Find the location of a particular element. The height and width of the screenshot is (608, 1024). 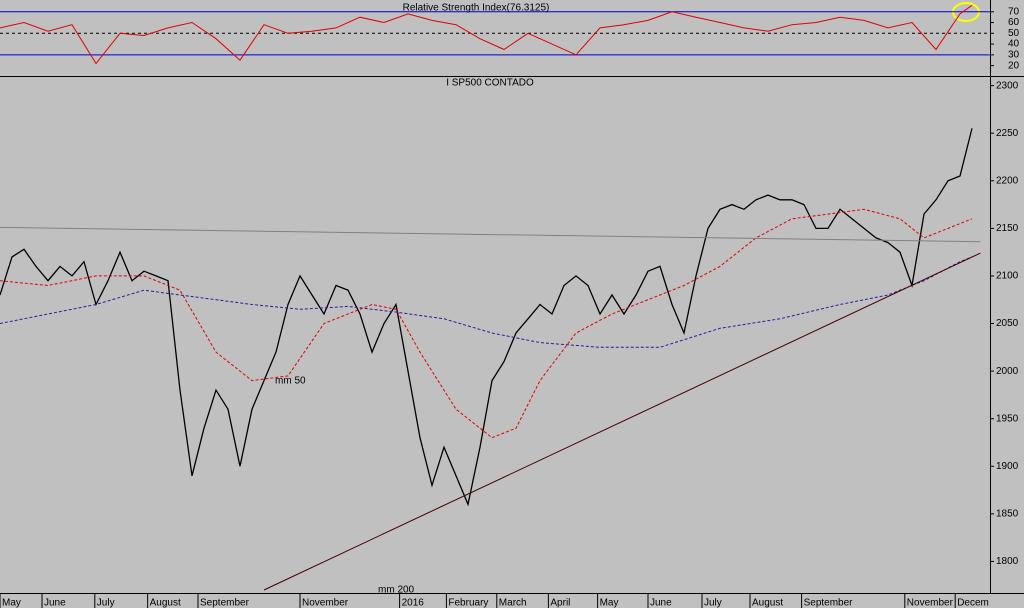

y-tick-label: 70 is located at coordinates (1014, 11).